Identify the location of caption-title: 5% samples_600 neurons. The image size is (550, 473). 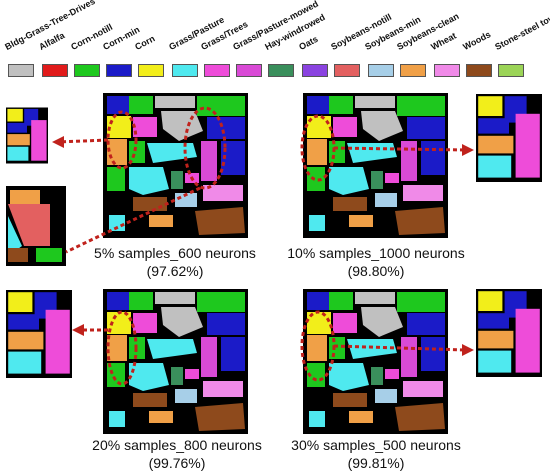
(175, 253).